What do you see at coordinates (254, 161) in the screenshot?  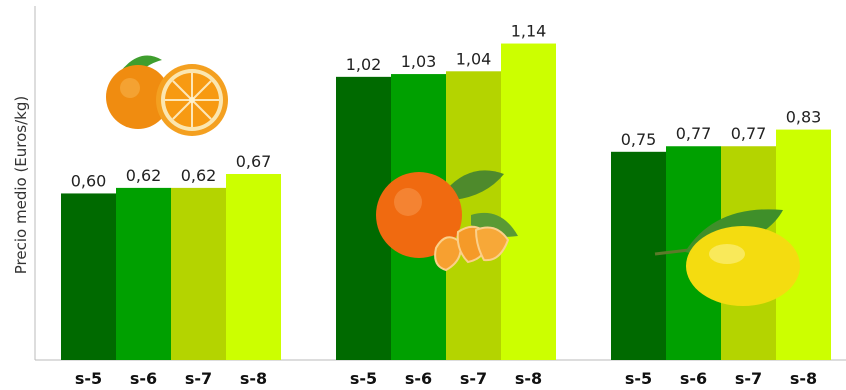 I see `data-label: 0,67` at bounding box center [254, 161].